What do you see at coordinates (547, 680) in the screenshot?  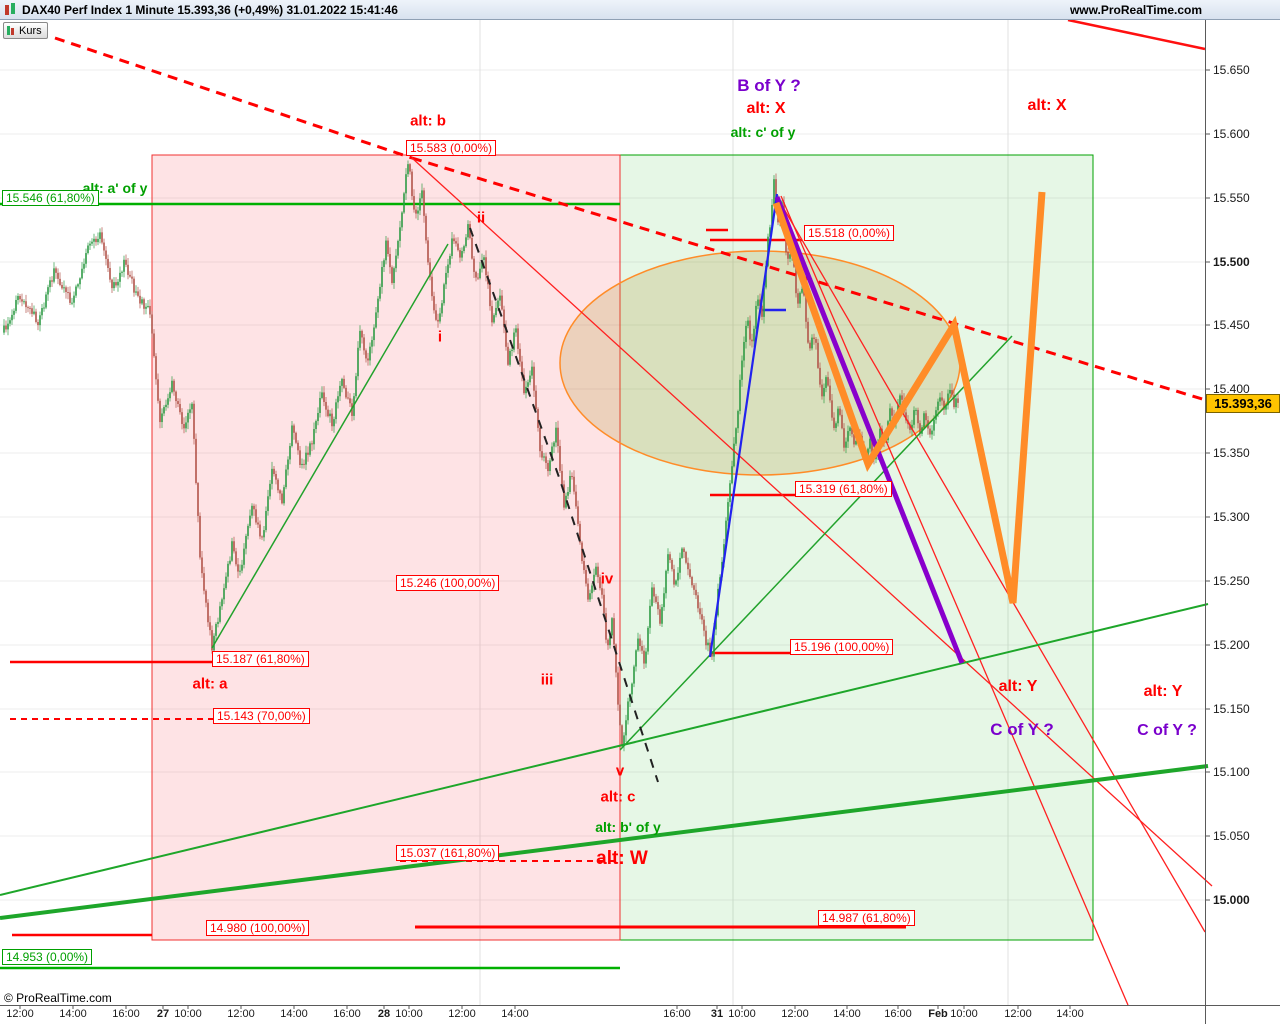 I see `wave-annotation: iii` at bounding box center [547, 680].